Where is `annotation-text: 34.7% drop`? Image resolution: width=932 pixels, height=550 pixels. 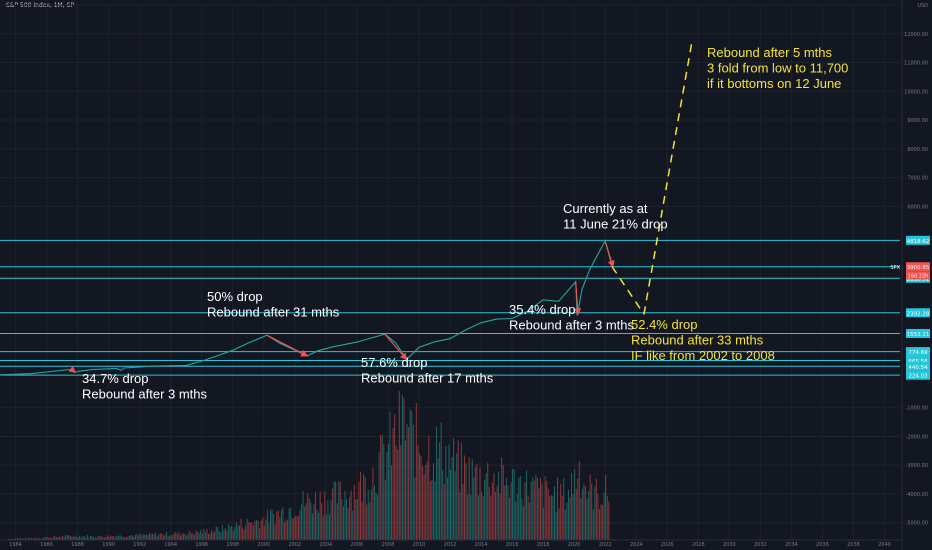 annotation-text: 34.7% drop is located at coordinates (115, 378).